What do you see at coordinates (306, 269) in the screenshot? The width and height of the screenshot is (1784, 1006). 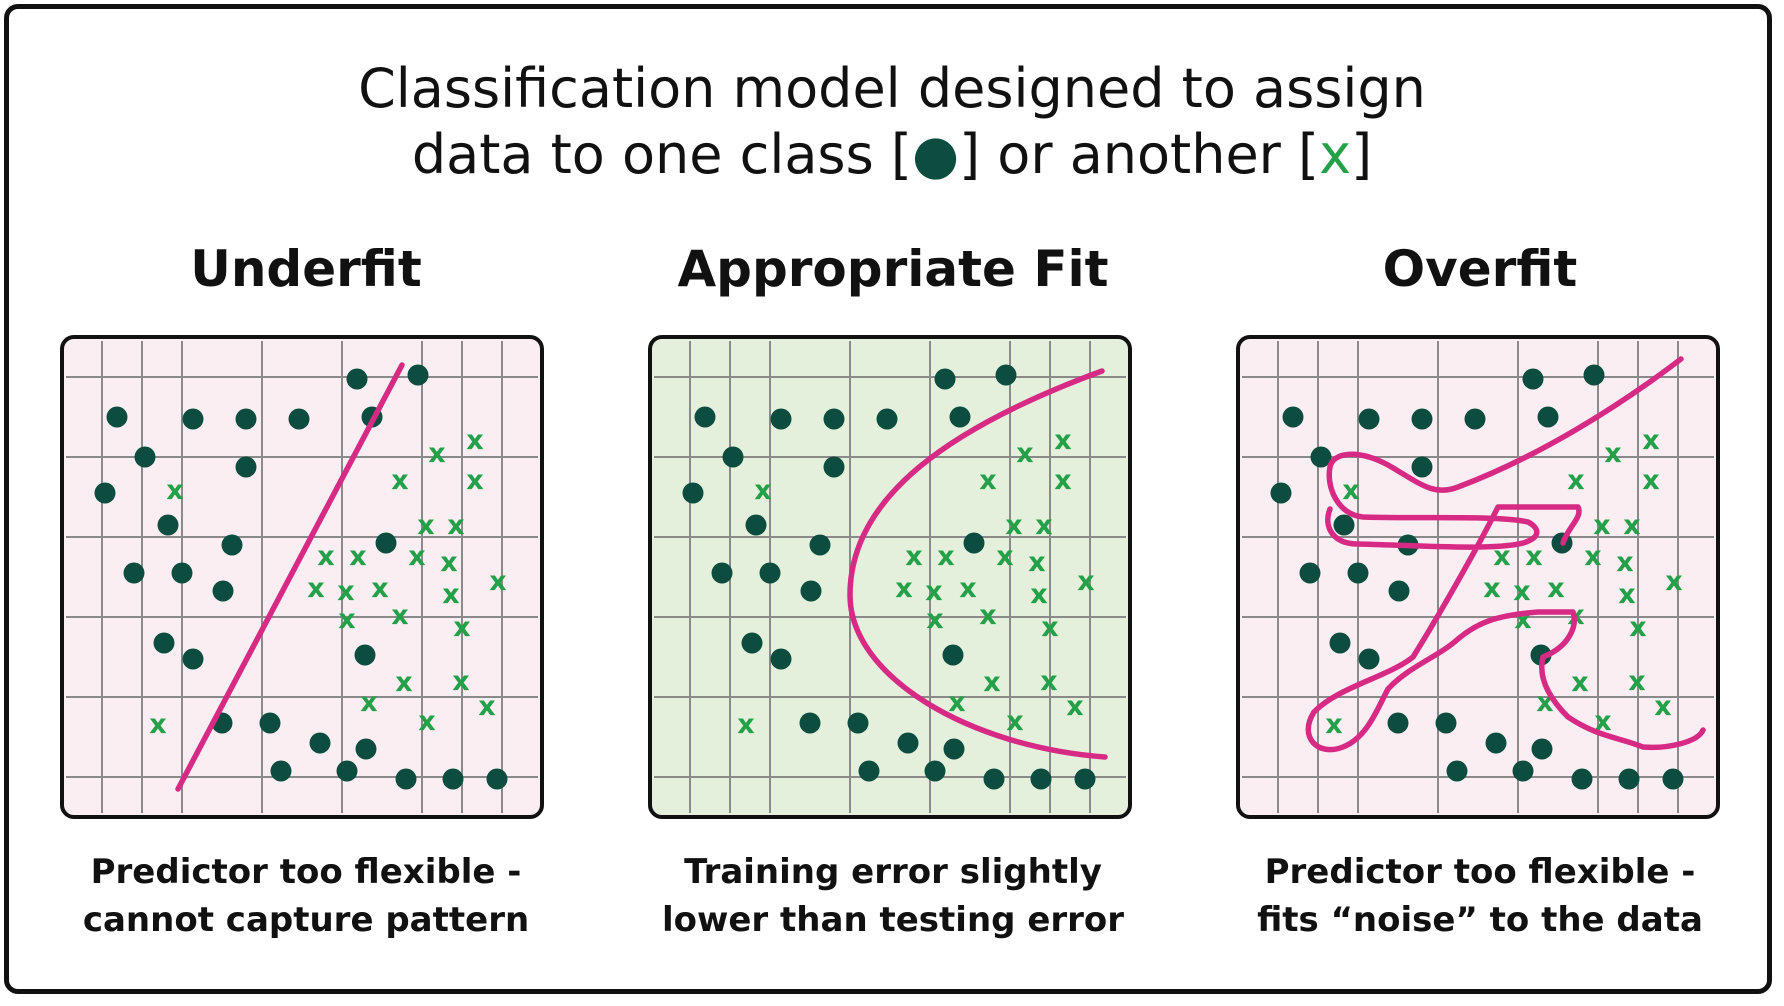 I see `underfit-title: Underfit` at bounding box center [306, 269].